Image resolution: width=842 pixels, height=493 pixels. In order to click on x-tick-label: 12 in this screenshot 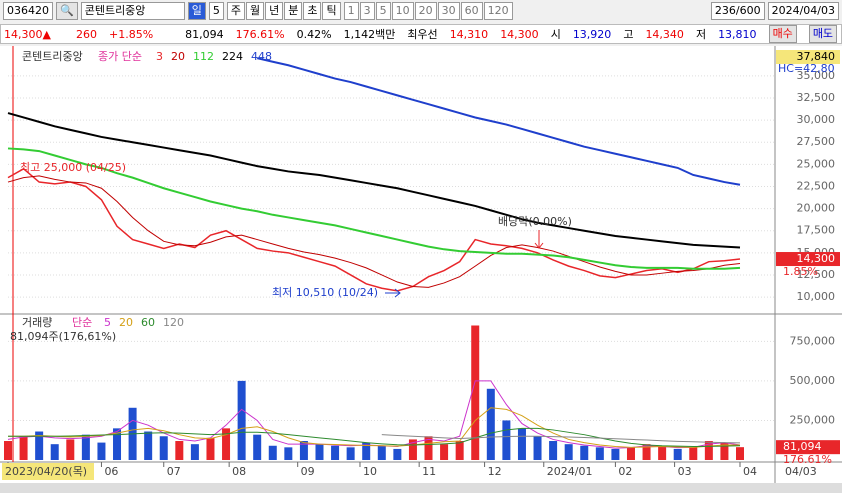, I will do `click(495, 471)`.